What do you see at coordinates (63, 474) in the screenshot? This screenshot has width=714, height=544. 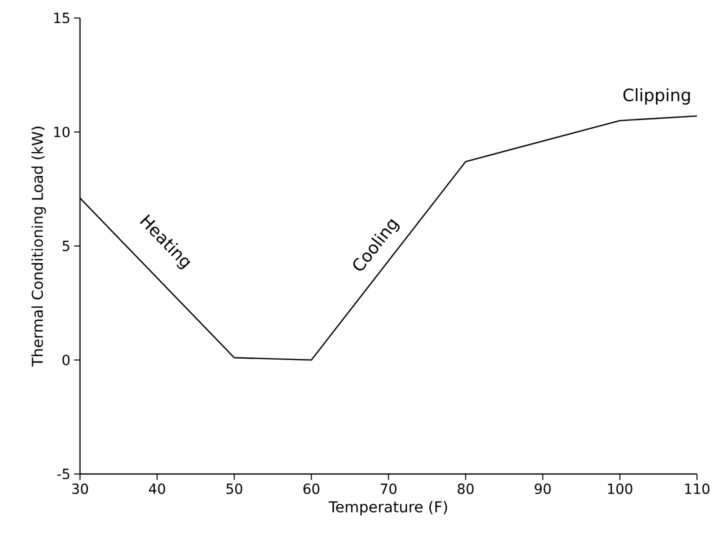 I see `y-tick-label: -5` at bounding box center [63, 474].